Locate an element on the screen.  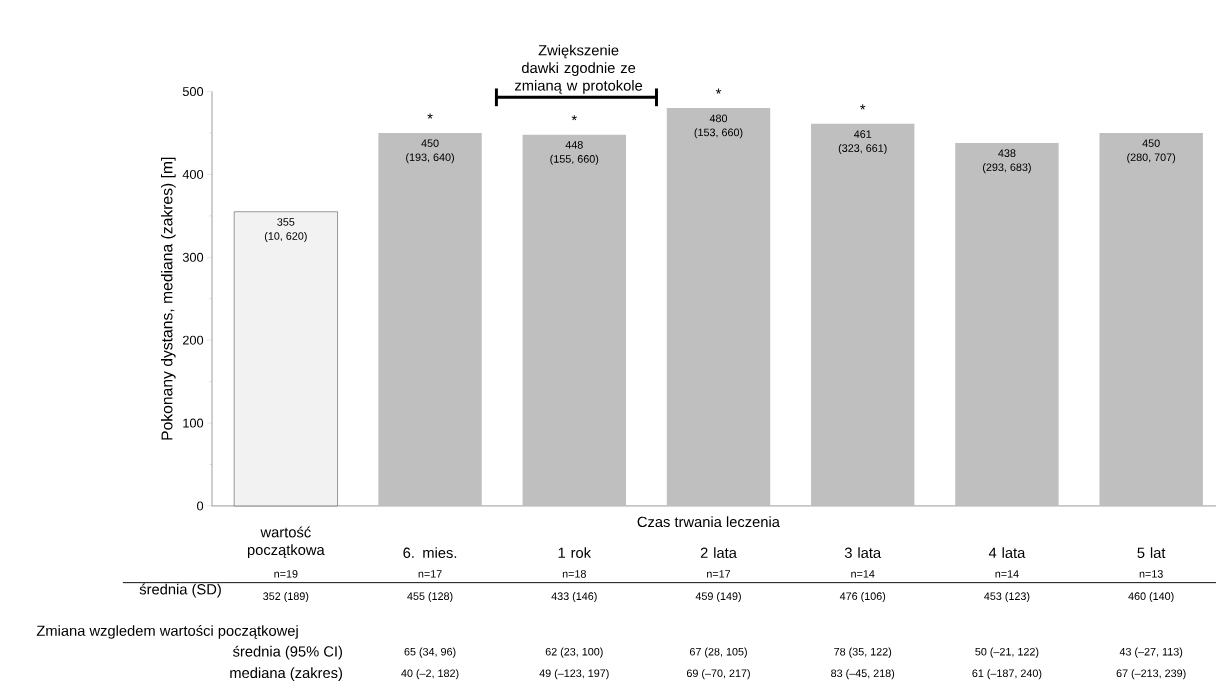
x-tick-label: wartość początkowa is located at coordinates (286, 542).